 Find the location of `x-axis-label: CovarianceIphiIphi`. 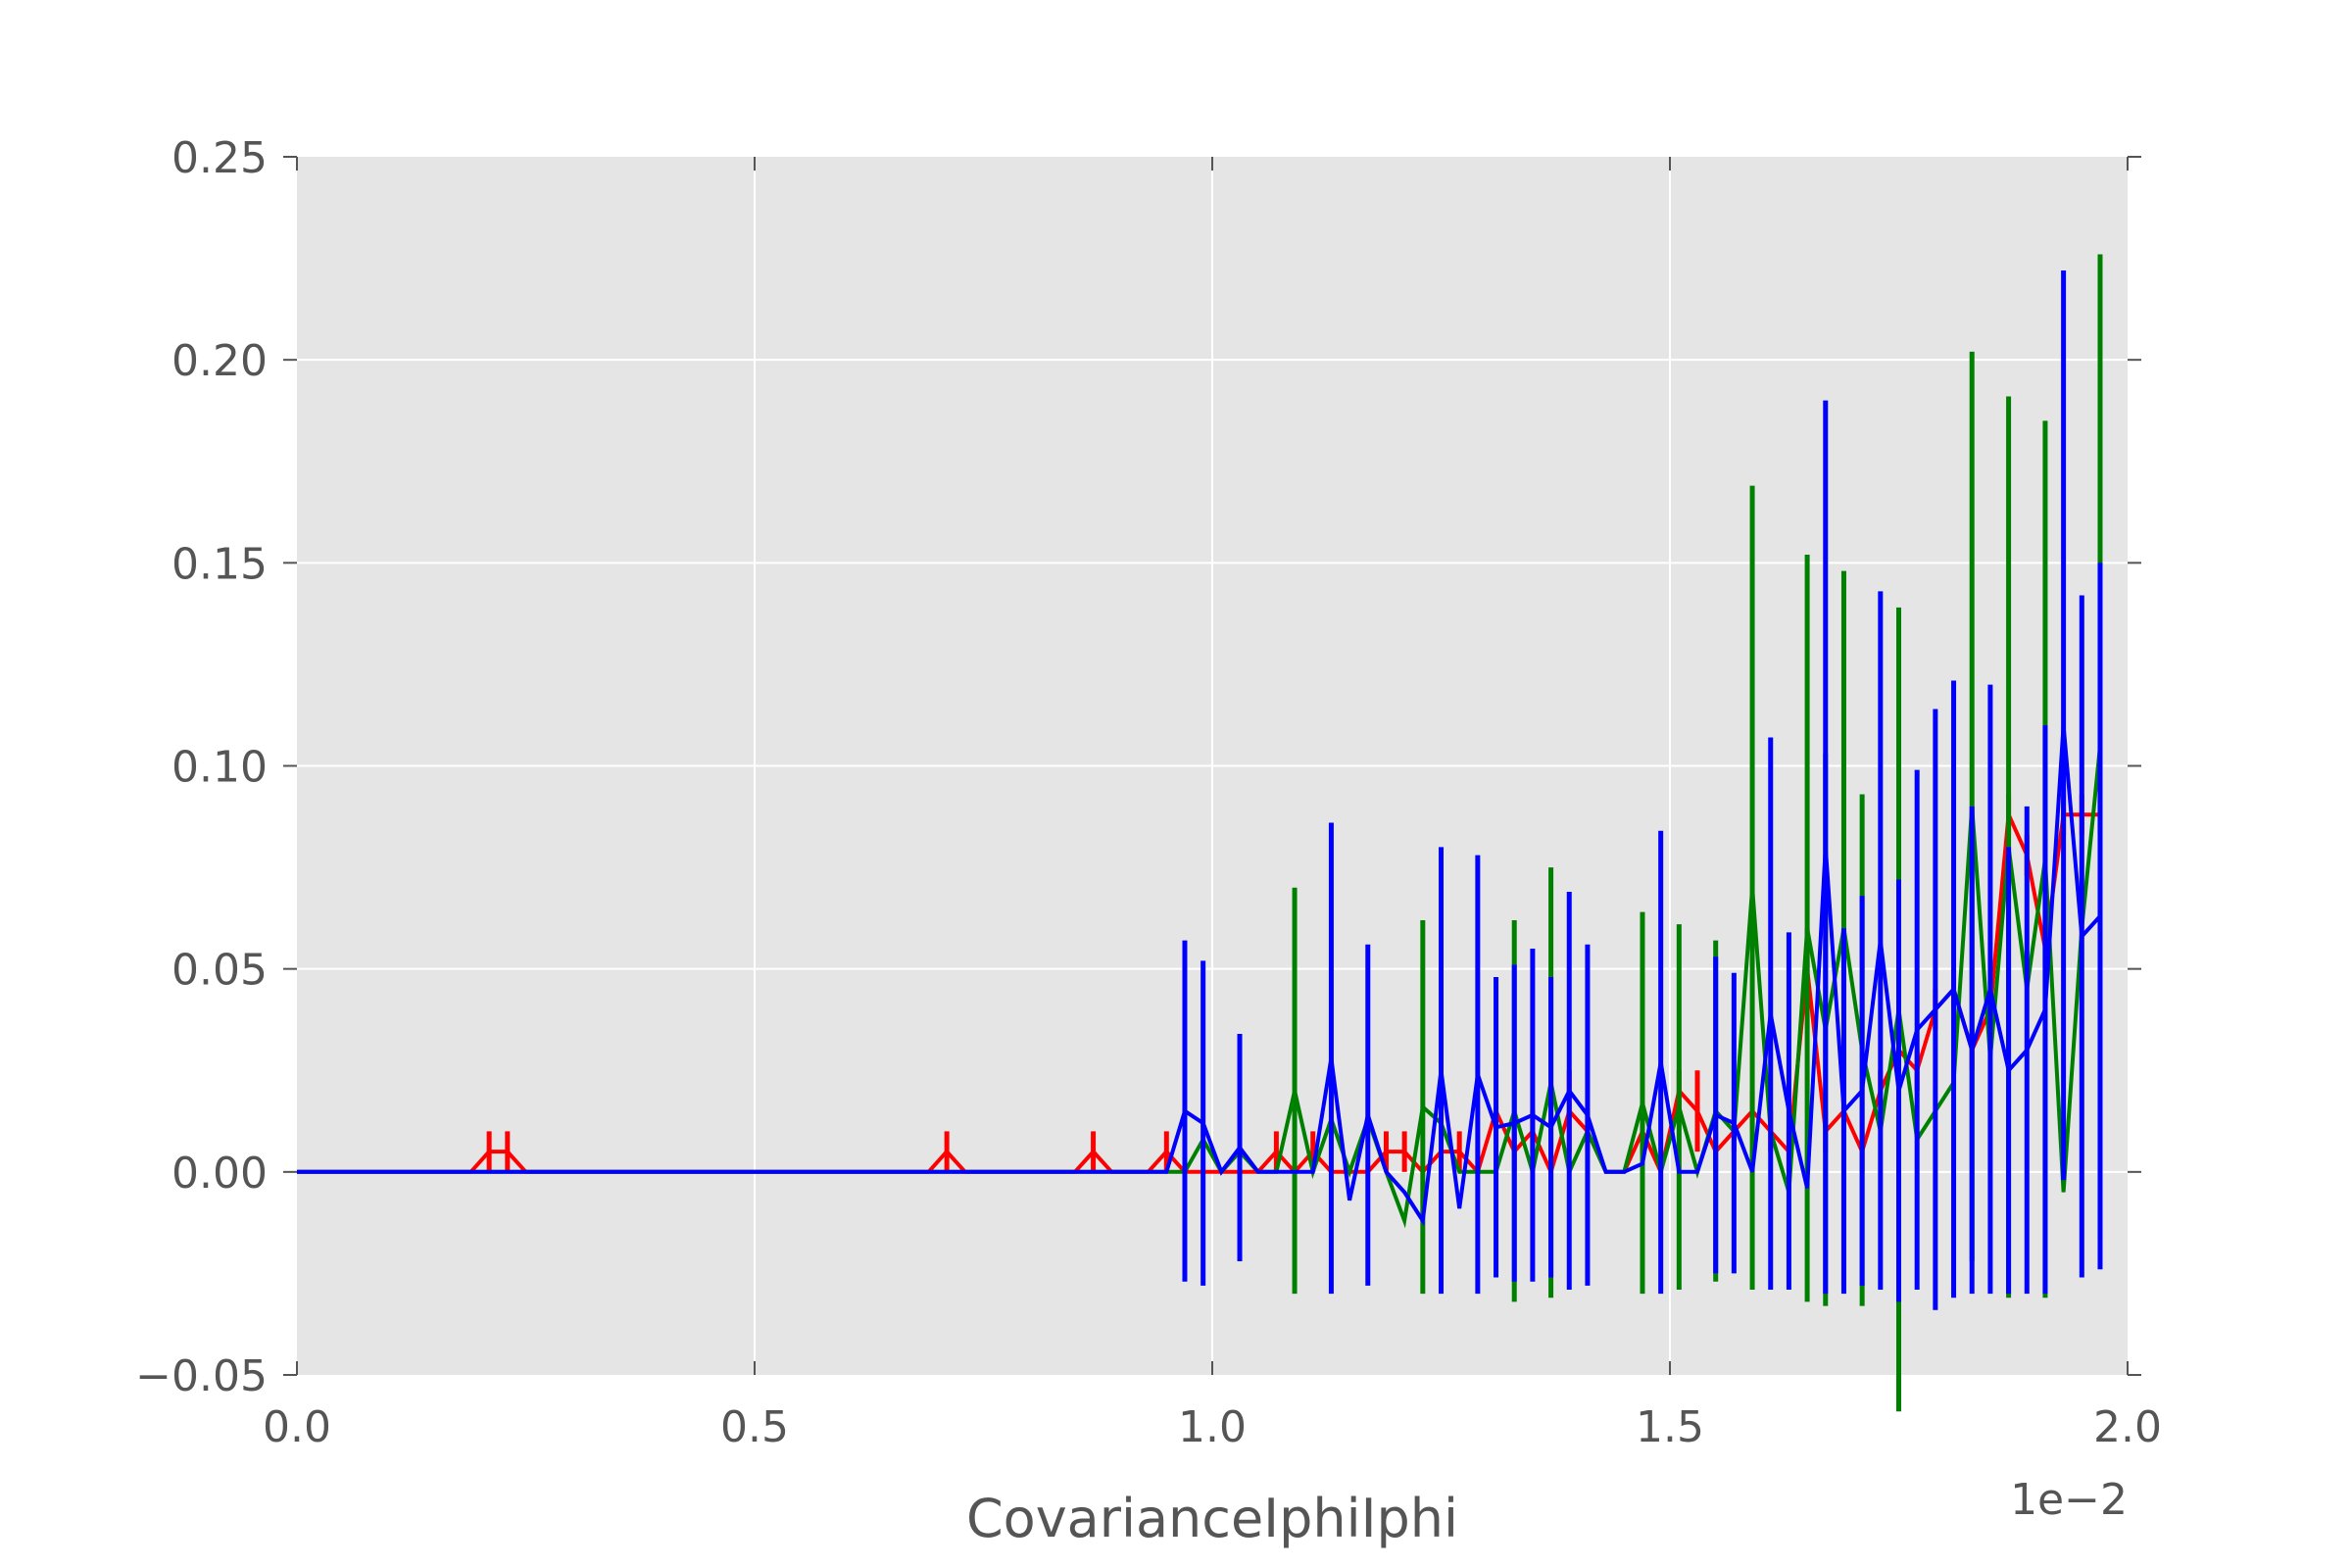

x-axis-label: CovarianceIphiIphi is located at coordinates (1212, 1518).